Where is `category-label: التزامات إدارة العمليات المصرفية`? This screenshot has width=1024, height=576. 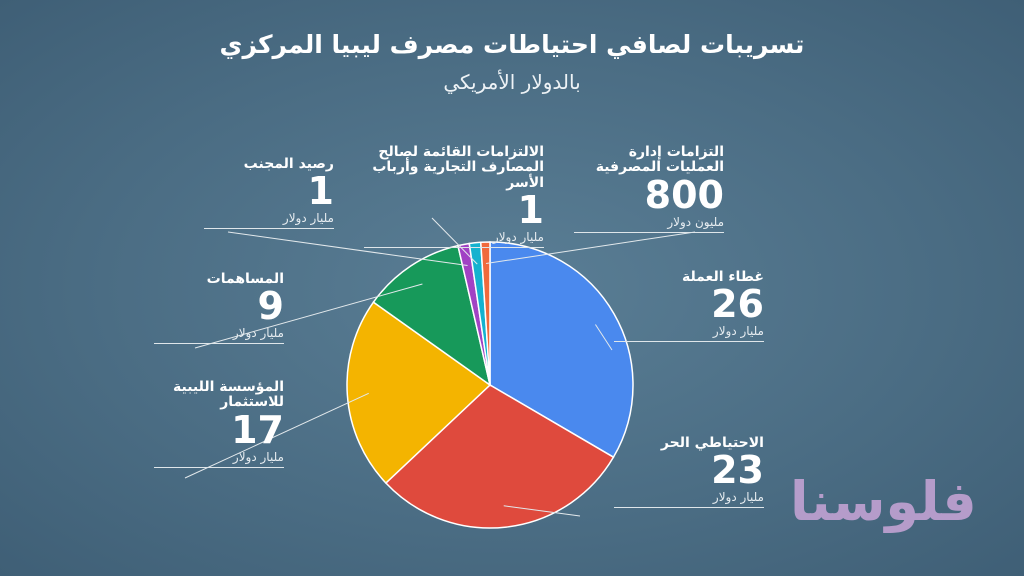
category-label: التزامات إدارة العمليات المصرفية is located at coordinates (659, 160).